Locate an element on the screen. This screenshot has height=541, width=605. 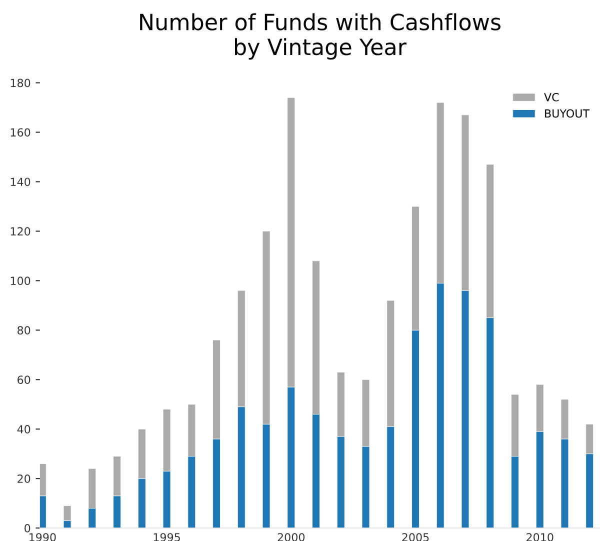
y-tick-label: 20 is located at coordinates (24, 478).